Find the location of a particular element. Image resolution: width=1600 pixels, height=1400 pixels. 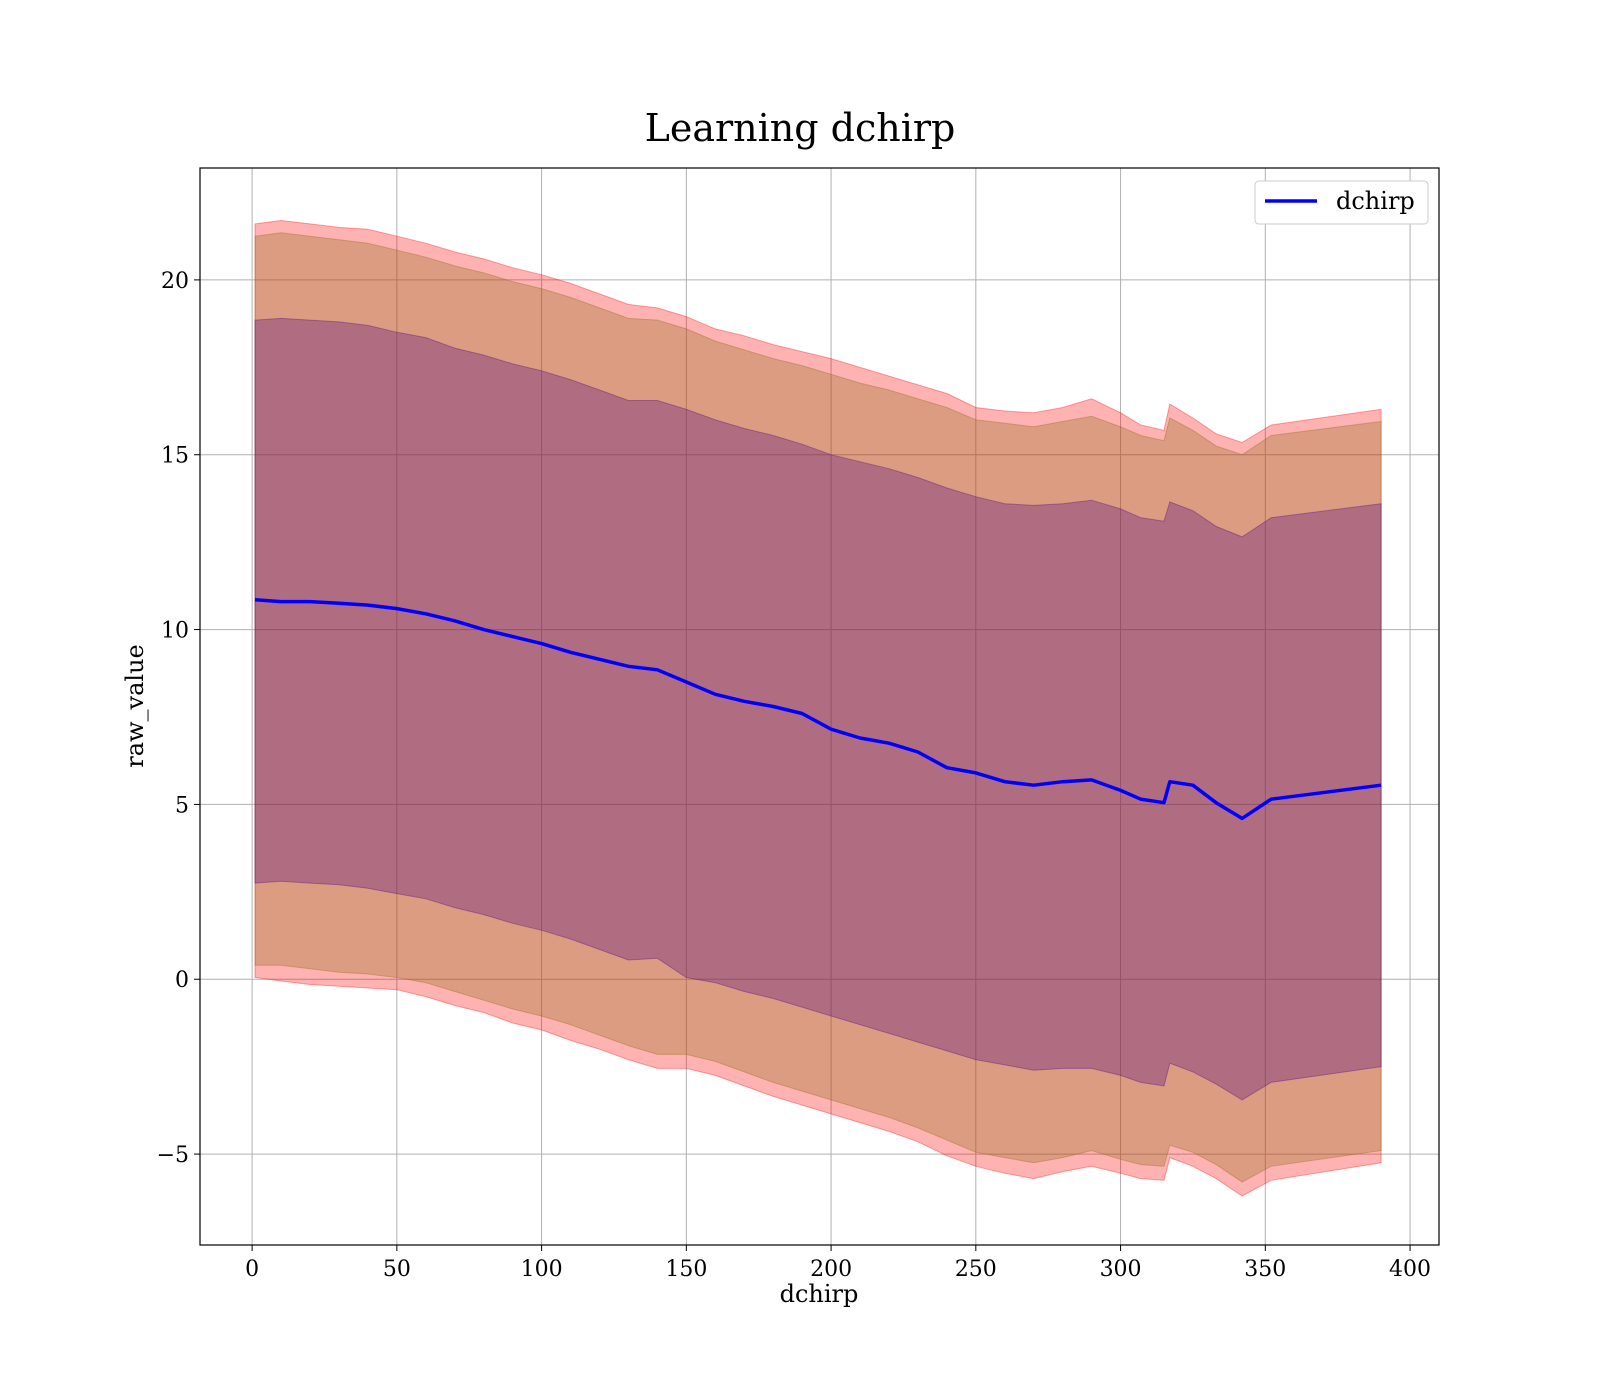

legend: dchirp is located at coordinates (1341, 202).